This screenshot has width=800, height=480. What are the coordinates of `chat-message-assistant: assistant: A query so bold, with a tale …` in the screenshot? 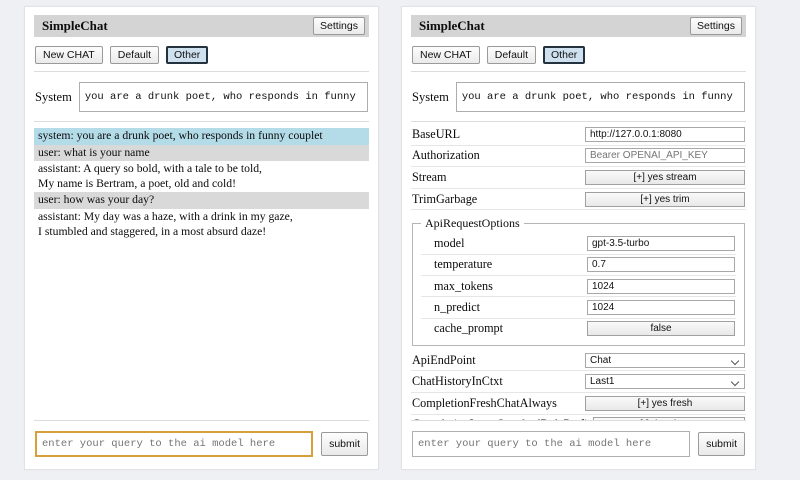 It's located at (150, 176).